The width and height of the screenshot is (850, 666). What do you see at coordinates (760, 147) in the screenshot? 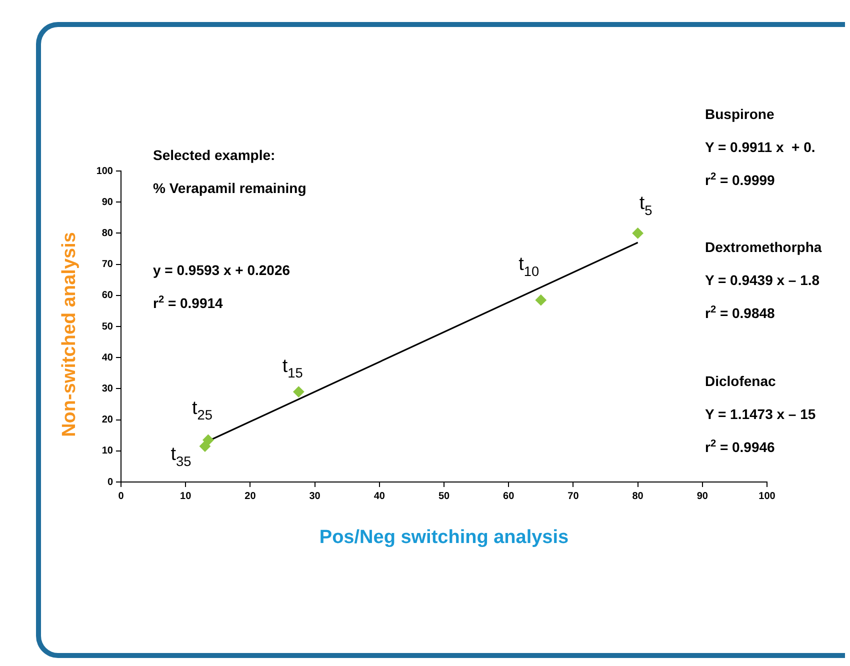
I see `text: Y = 0.9911 x + 0.` at bounding box center [760, 147].